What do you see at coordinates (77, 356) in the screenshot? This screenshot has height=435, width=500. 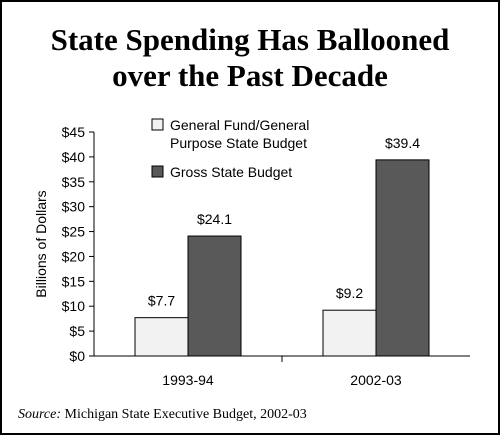 I see `y-tick-label: $0` at bounding box center [77, 356].